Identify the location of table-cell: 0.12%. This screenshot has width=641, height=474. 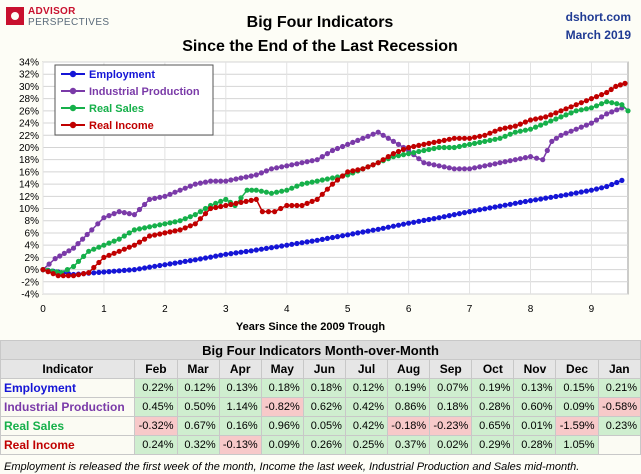
(198, 388).